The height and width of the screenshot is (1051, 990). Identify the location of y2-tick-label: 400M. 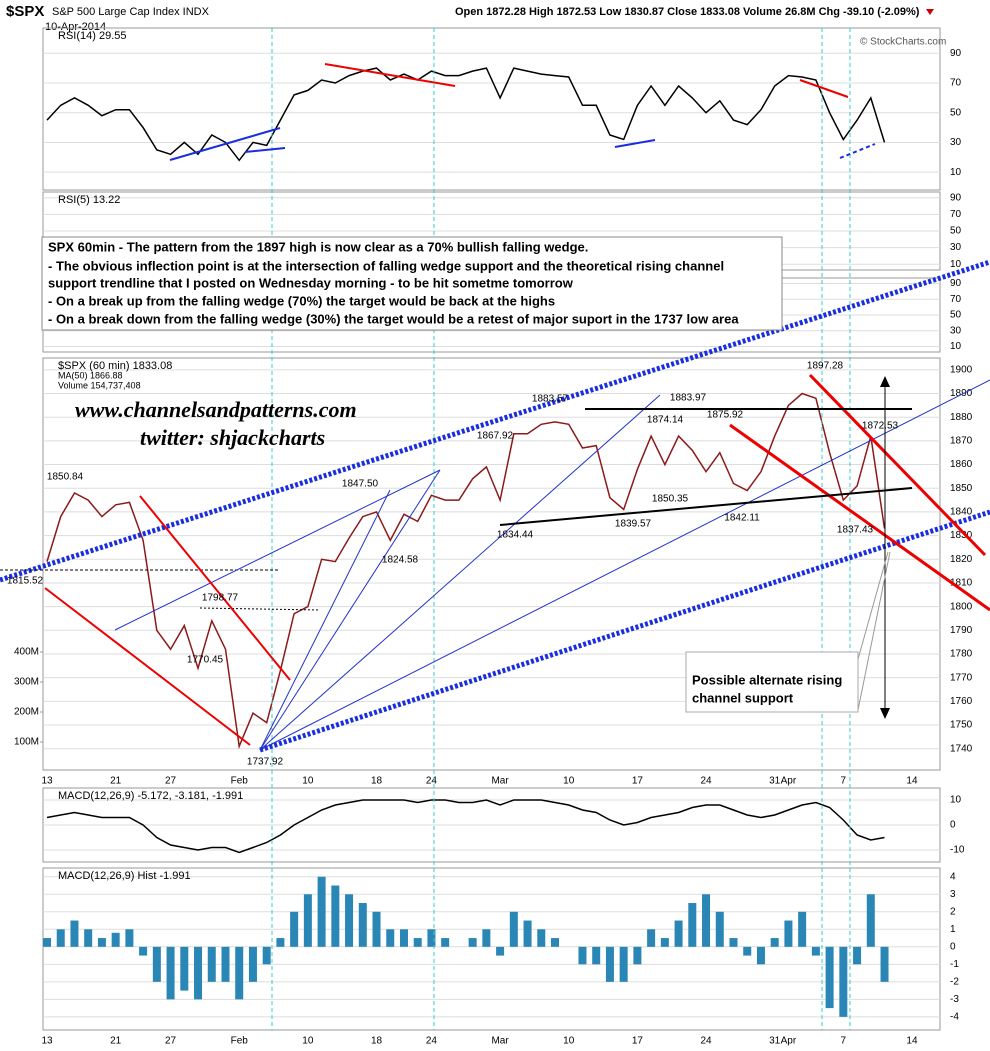
(26, 652).